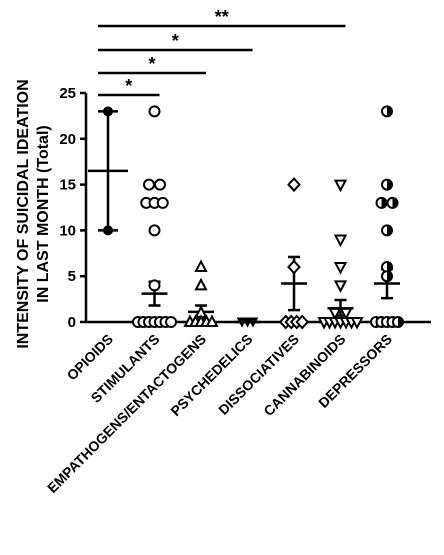 Image resolution: width=444 pixels, height=555 pixels. I want to click on y-tick-label: 5, so click(72, 276).